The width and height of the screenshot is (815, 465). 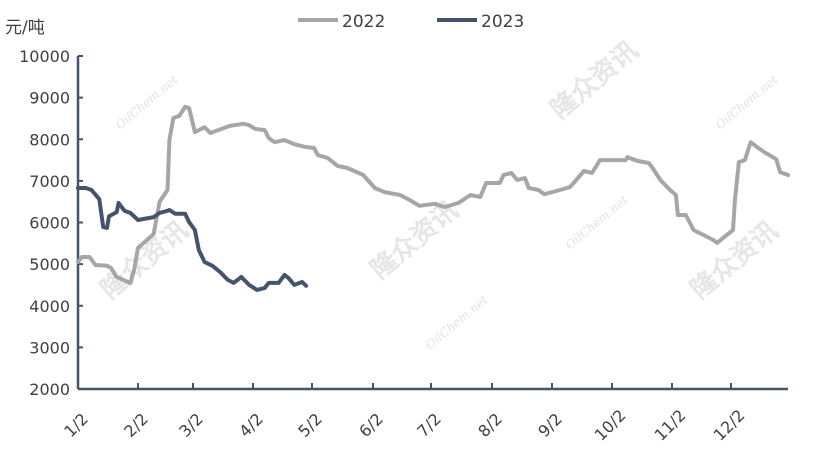 I want to click on x-tick-label: 9/2, so click(x=550, y=425).